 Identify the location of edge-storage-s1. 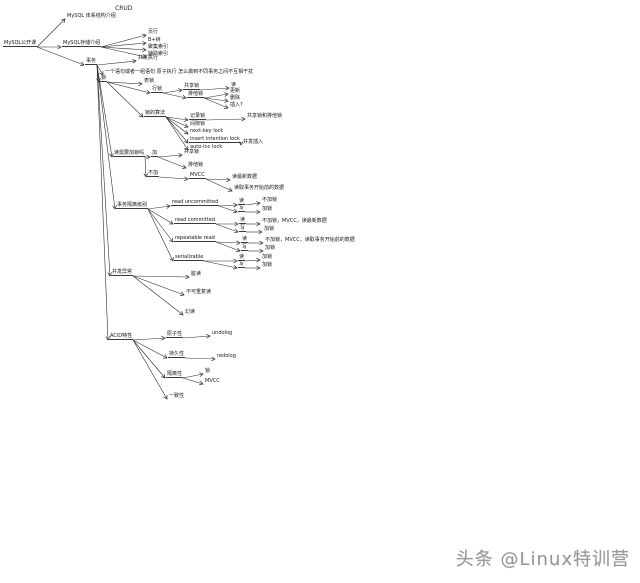
(123, 40).